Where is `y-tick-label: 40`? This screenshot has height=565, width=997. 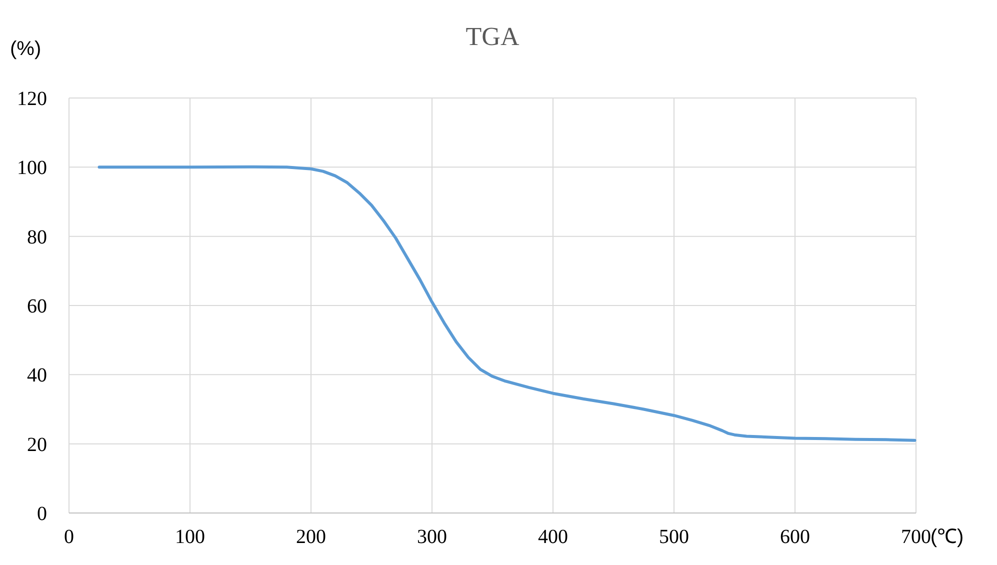 y-tick-label: 40 is located at coordinates (37, 375).